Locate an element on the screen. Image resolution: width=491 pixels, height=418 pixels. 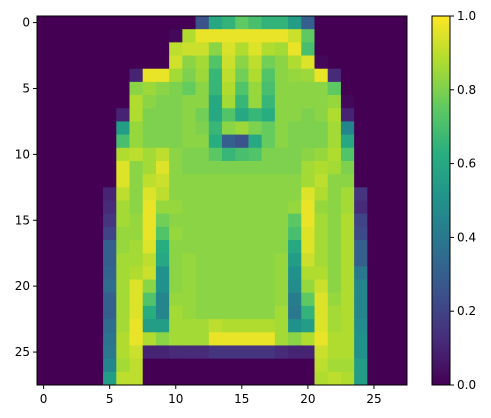
colorbar-tick-label: 0.6 is located at coordinates (466, 164).